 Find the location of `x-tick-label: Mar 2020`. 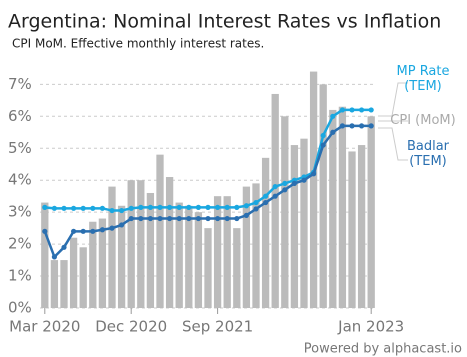

x-tick-label: Mar 2020 is located at coordinates (44, 327).